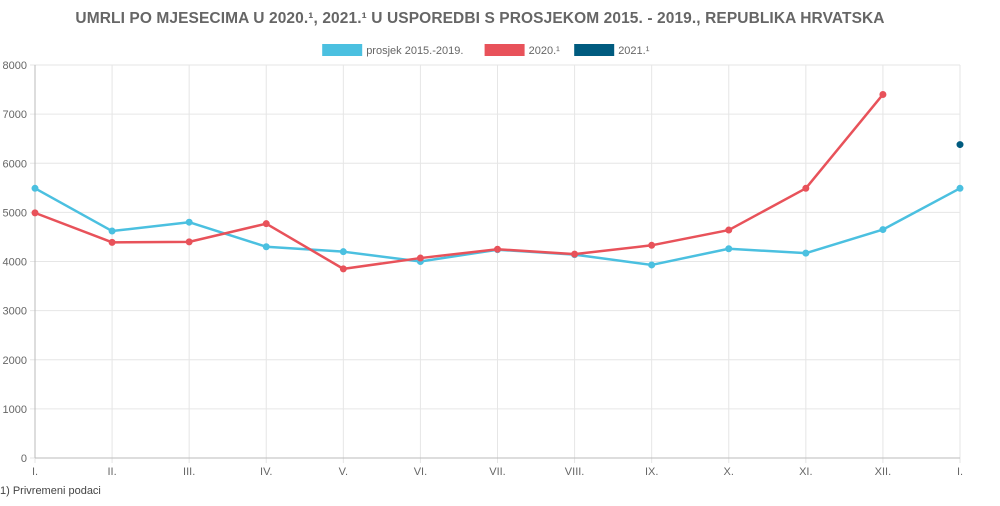 The image size is (1000, 506). I want to click on y-tick-label: 7000, so click(15, 115).